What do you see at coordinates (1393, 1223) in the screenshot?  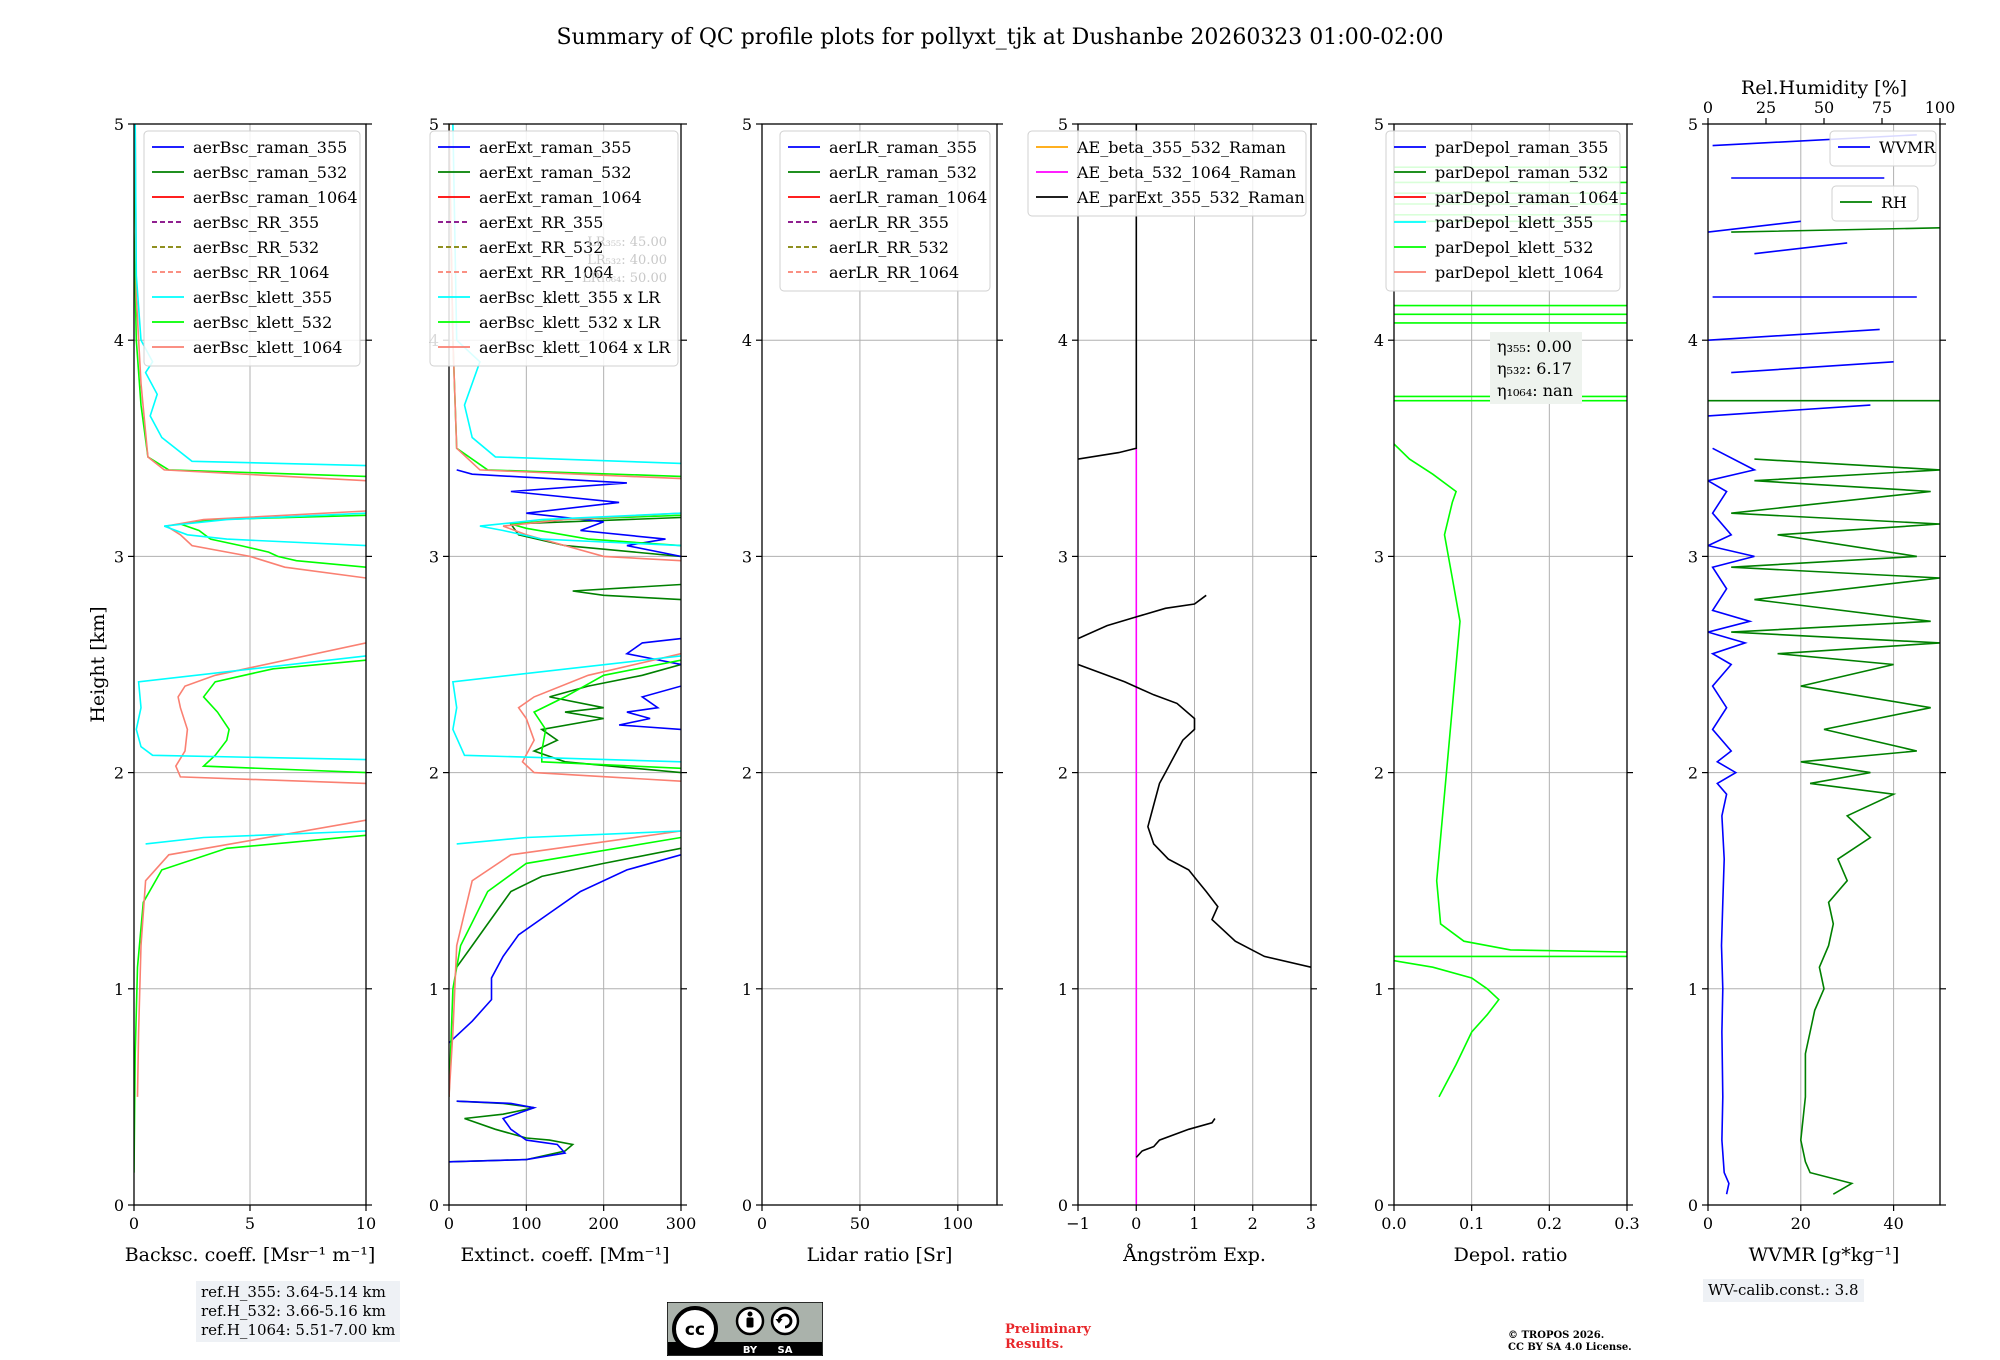 I see `x-tick-label: 0.0` at bounding box center [1393, 1223].